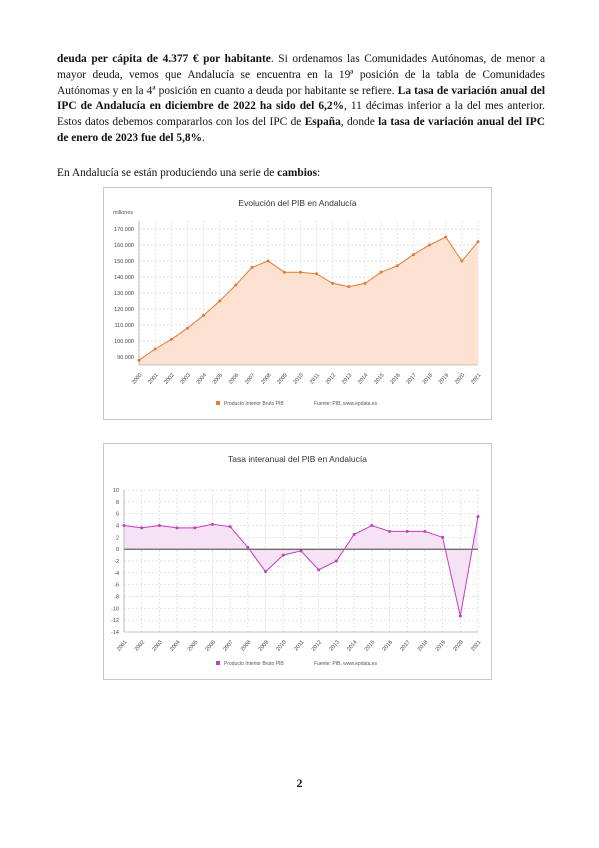 This screenshot has width=599, height=848. I want to click on y-tick-label: 120.000, so click(124, 310).